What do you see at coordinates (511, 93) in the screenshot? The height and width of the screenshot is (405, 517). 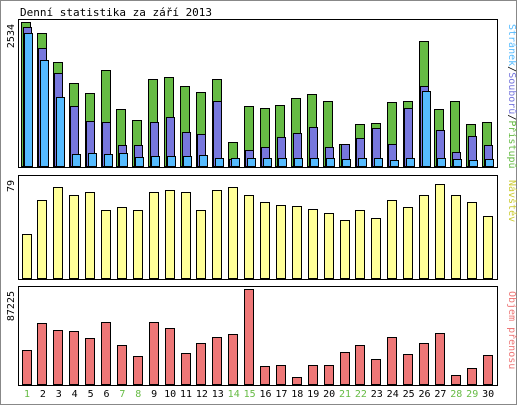 I see `legend-souboru: Souborů` at bounding box center [511, 93].